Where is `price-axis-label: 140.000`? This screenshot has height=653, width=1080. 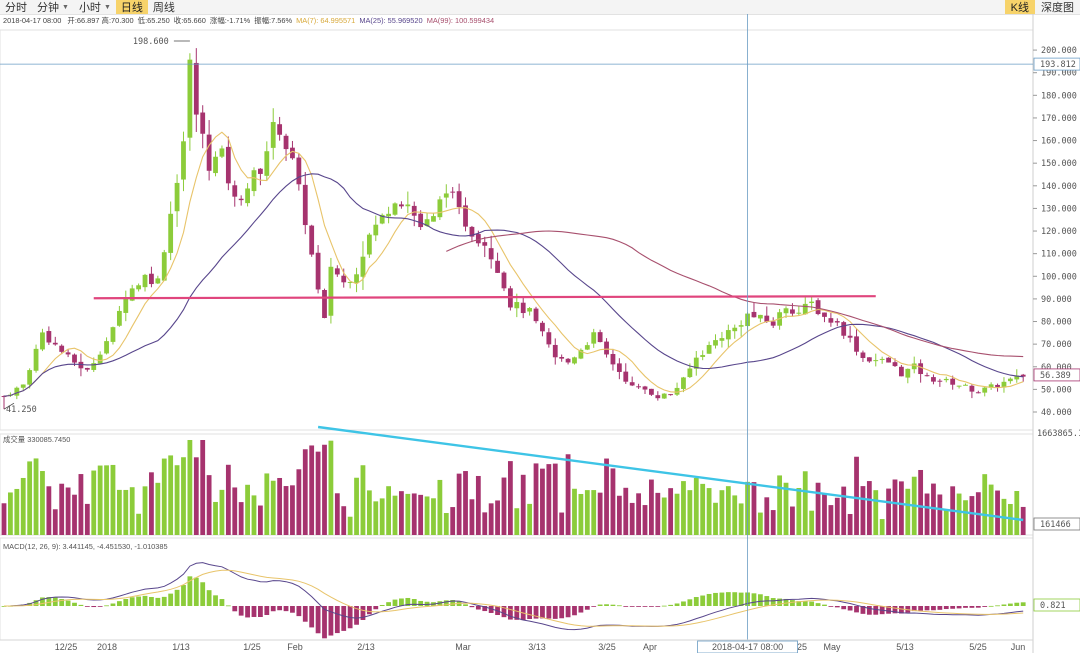
price-axis-label: 140.000 is located at coordinates (1059, 187).